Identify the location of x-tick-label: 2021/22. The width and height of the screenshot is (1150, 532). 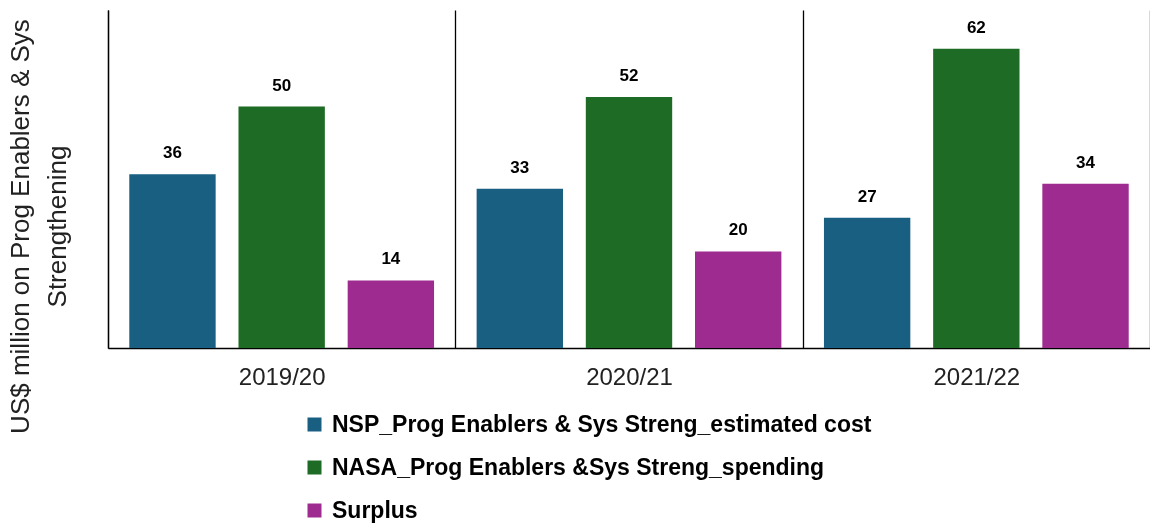
(977, 376).